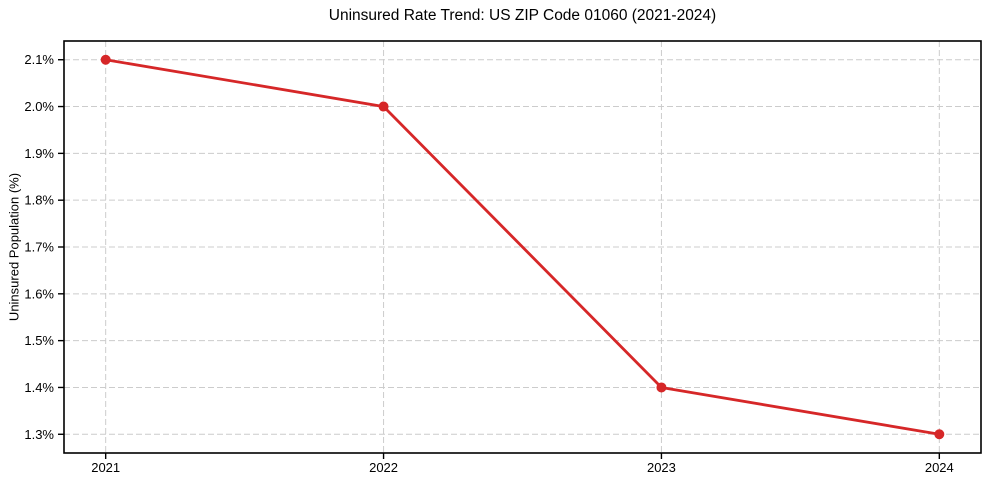 The width and height of the screenshot is (989, 490). I want to click on y-tick-label: 1.5%, so click(39, 340).